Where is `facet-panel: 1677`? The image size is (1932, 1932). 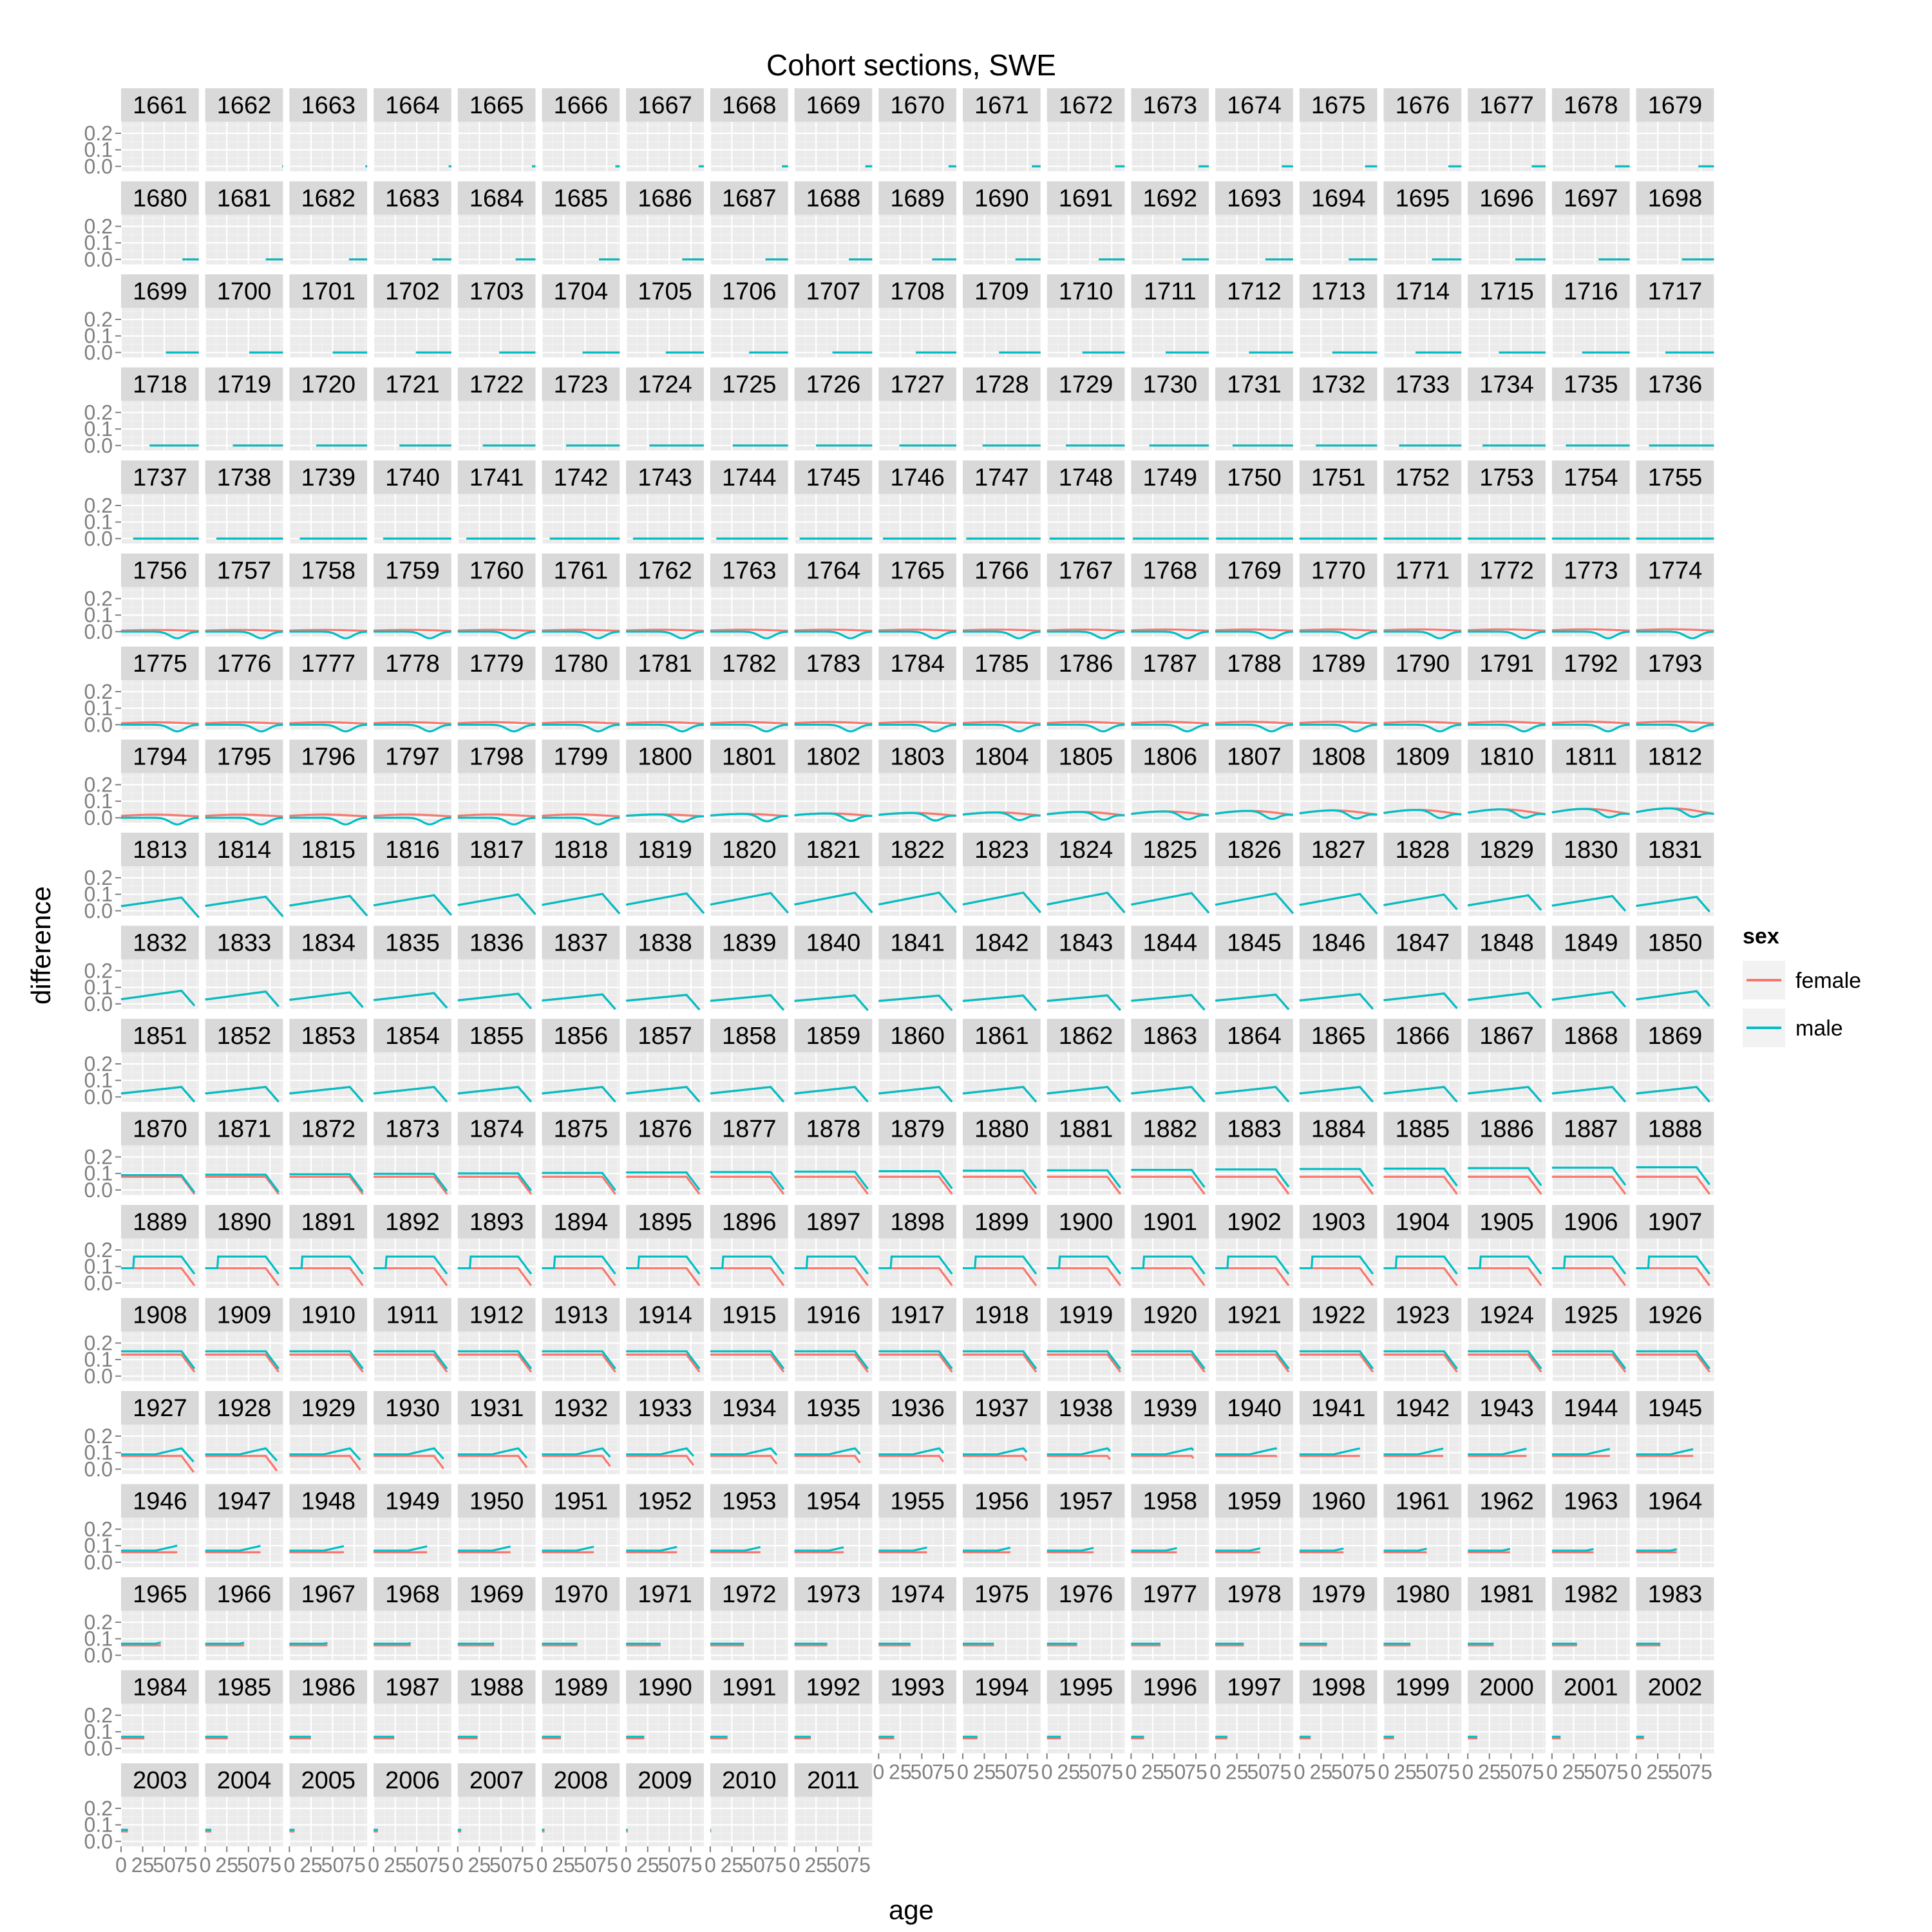 facet-panel: 1677 is located at coordinates (1506, 129).